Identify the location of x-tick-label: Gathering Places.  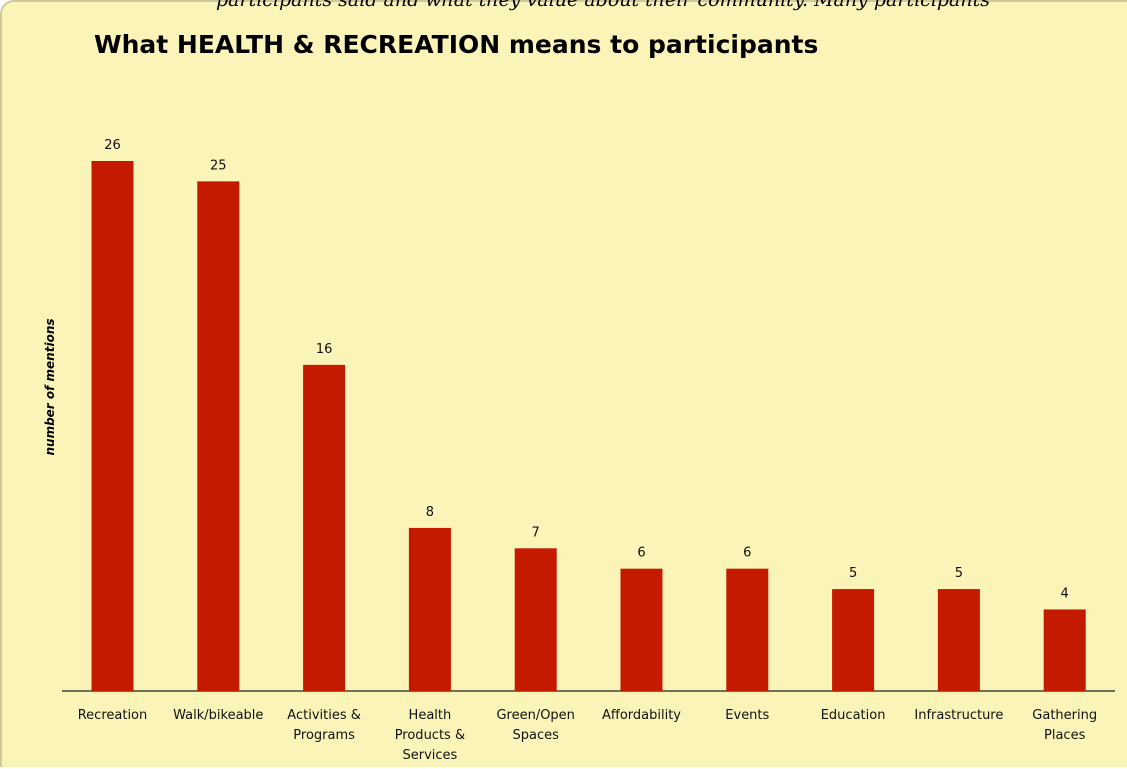
(1064, 725).